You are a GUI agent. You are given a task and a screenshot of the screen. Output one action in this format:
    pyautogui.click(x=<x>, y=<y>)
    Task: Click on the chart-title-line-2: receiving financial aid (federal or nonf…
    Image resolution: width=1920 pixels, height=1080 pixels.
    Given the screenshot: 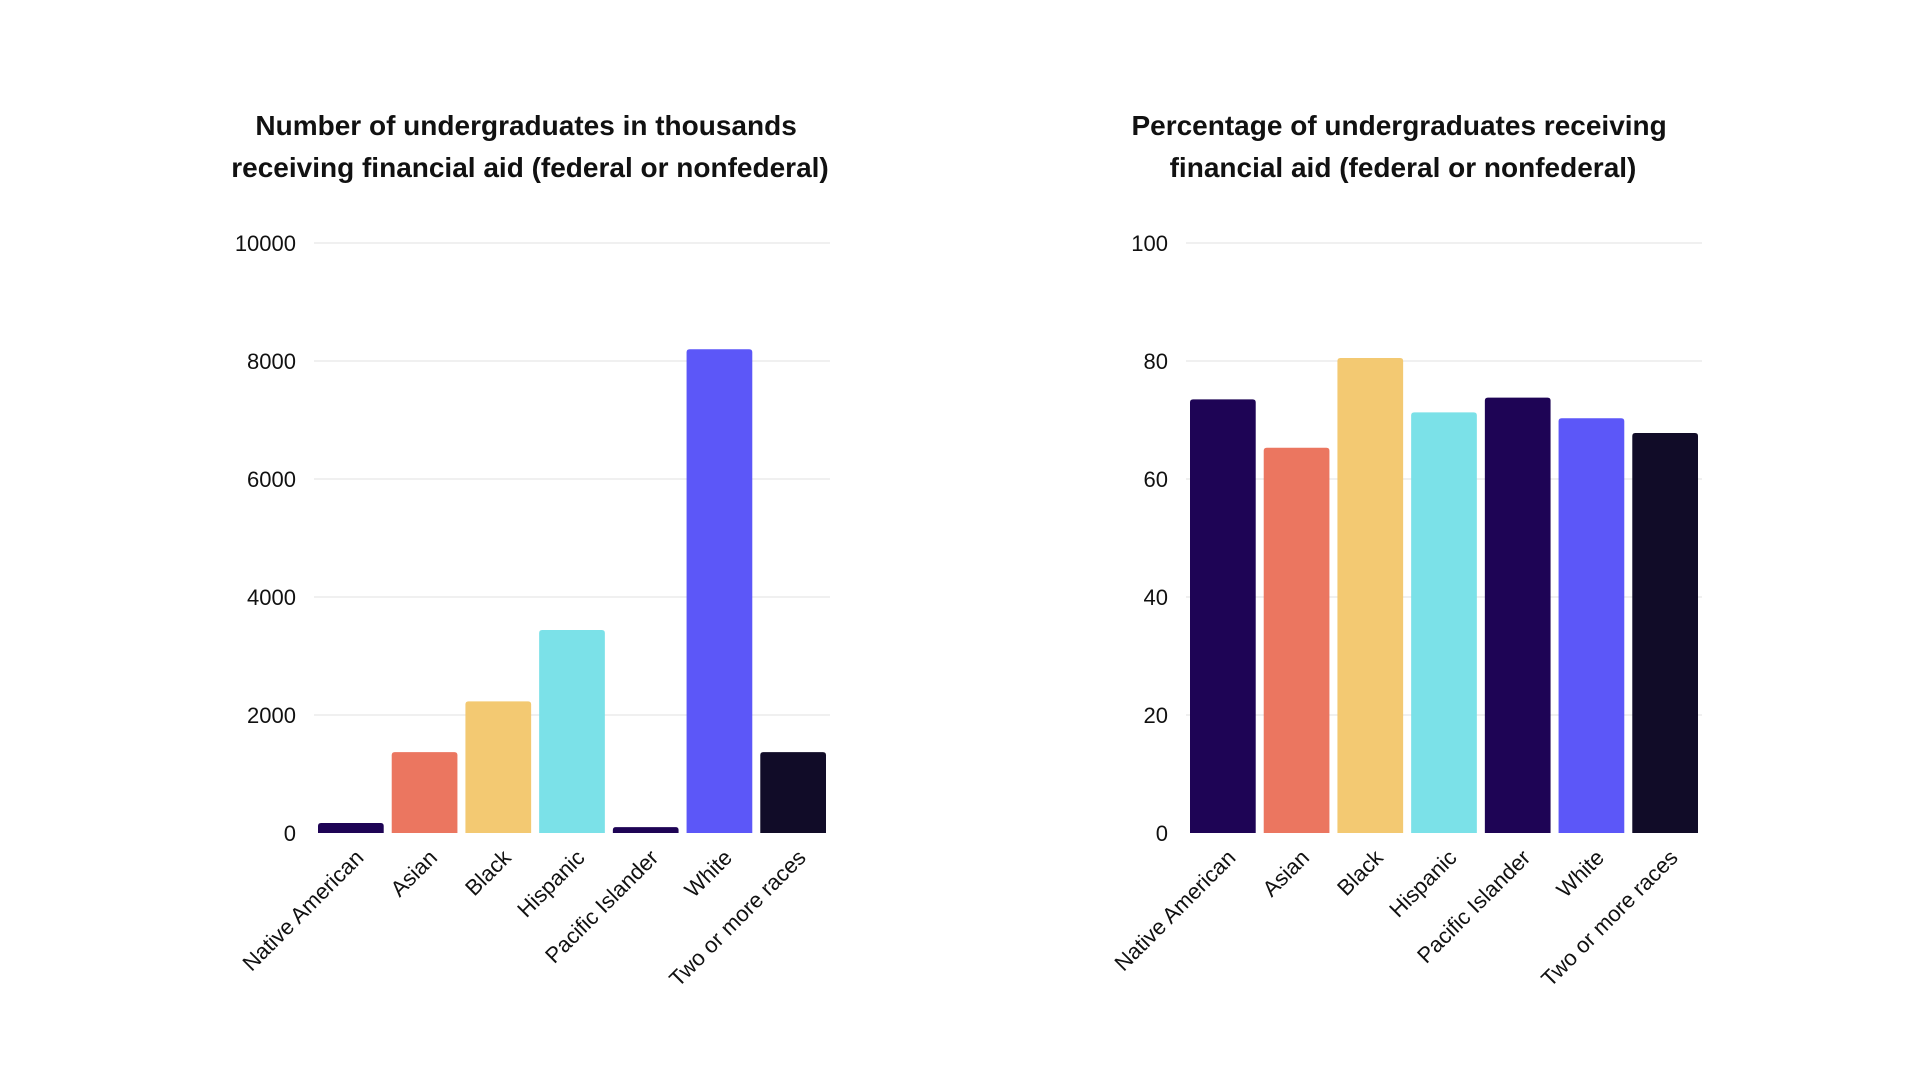 What is the action you would take?
    pyautogui.click(x=530, y=167)
    